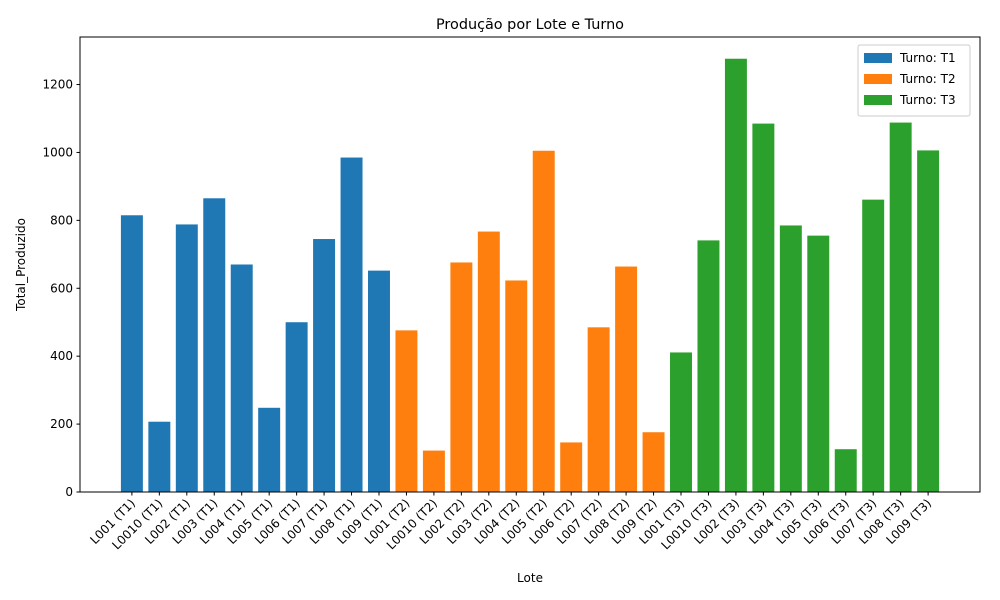  Describe the element at coordinates (61, 424) in the screenshot. I see `y-tick-label: 200` at that location.